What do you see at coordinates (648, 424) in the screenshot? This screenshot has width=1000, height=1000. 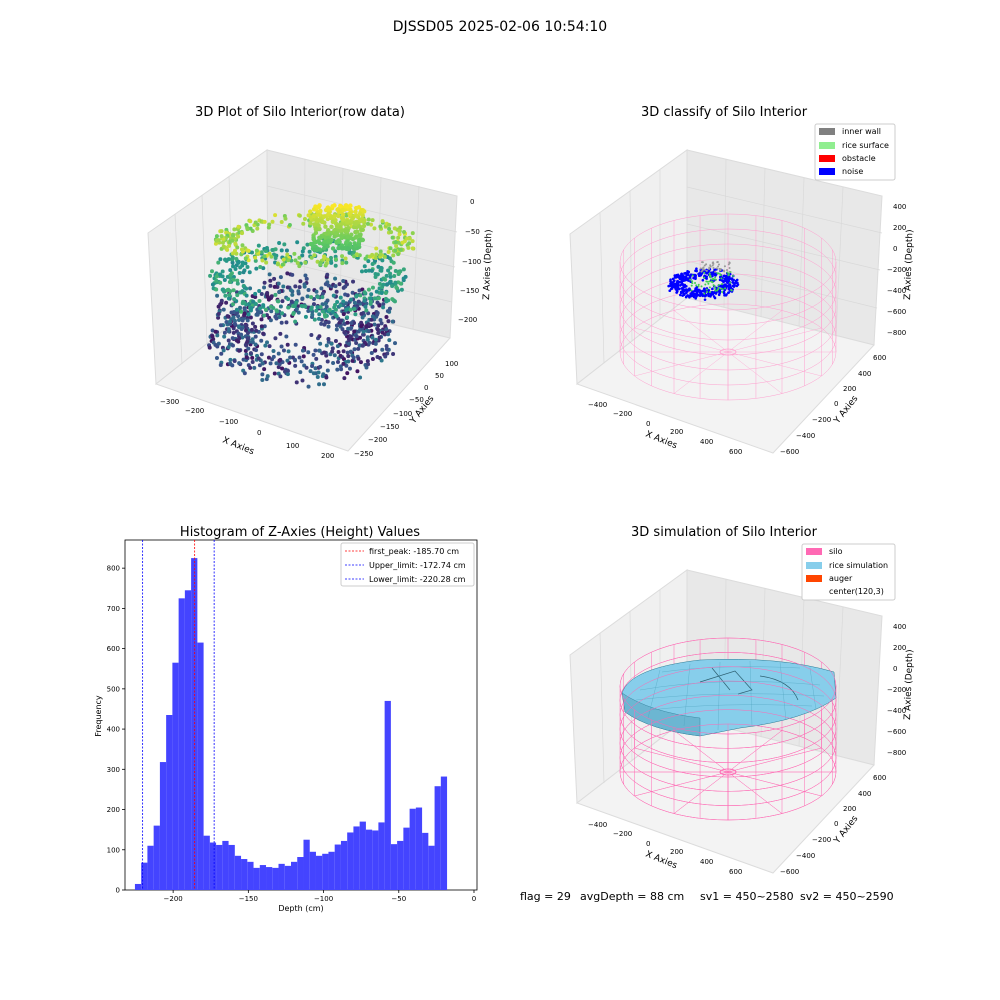 I see `classify-xtick: 0` at bounding box center [648, 424].